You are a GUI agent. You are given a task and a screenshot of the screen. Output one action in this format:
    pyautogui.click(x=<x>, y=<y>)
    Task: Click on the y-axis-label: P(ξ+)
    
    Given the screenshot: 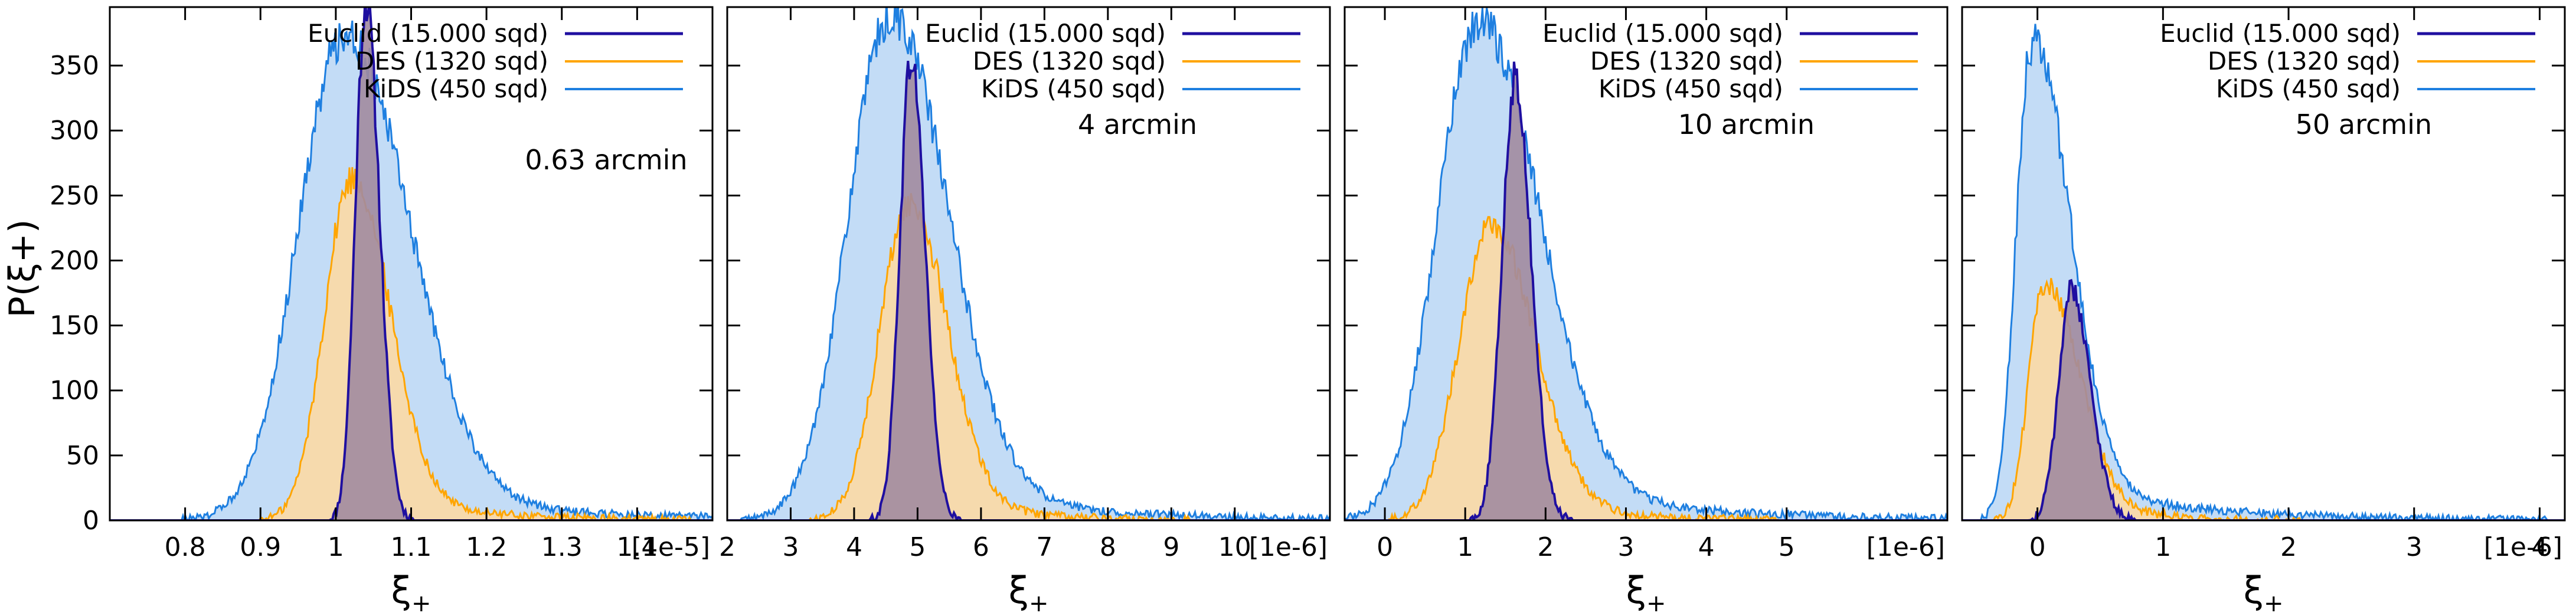 What is the action you would take?
    pyautogui.click(x=22, y=268)
    